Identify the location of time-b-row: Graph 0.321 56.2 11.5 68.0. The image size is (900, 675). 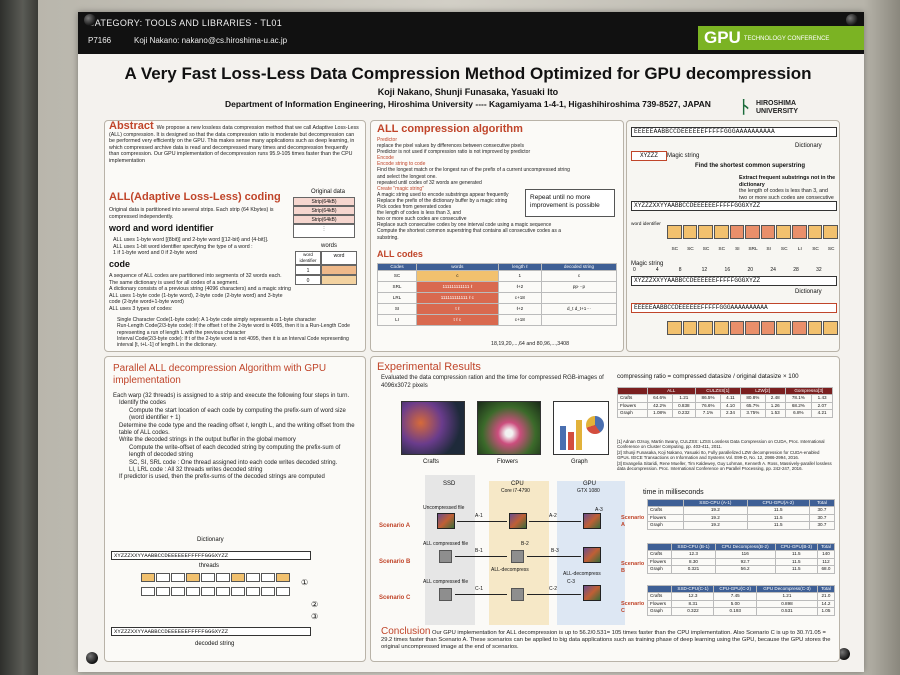
(741, 569).